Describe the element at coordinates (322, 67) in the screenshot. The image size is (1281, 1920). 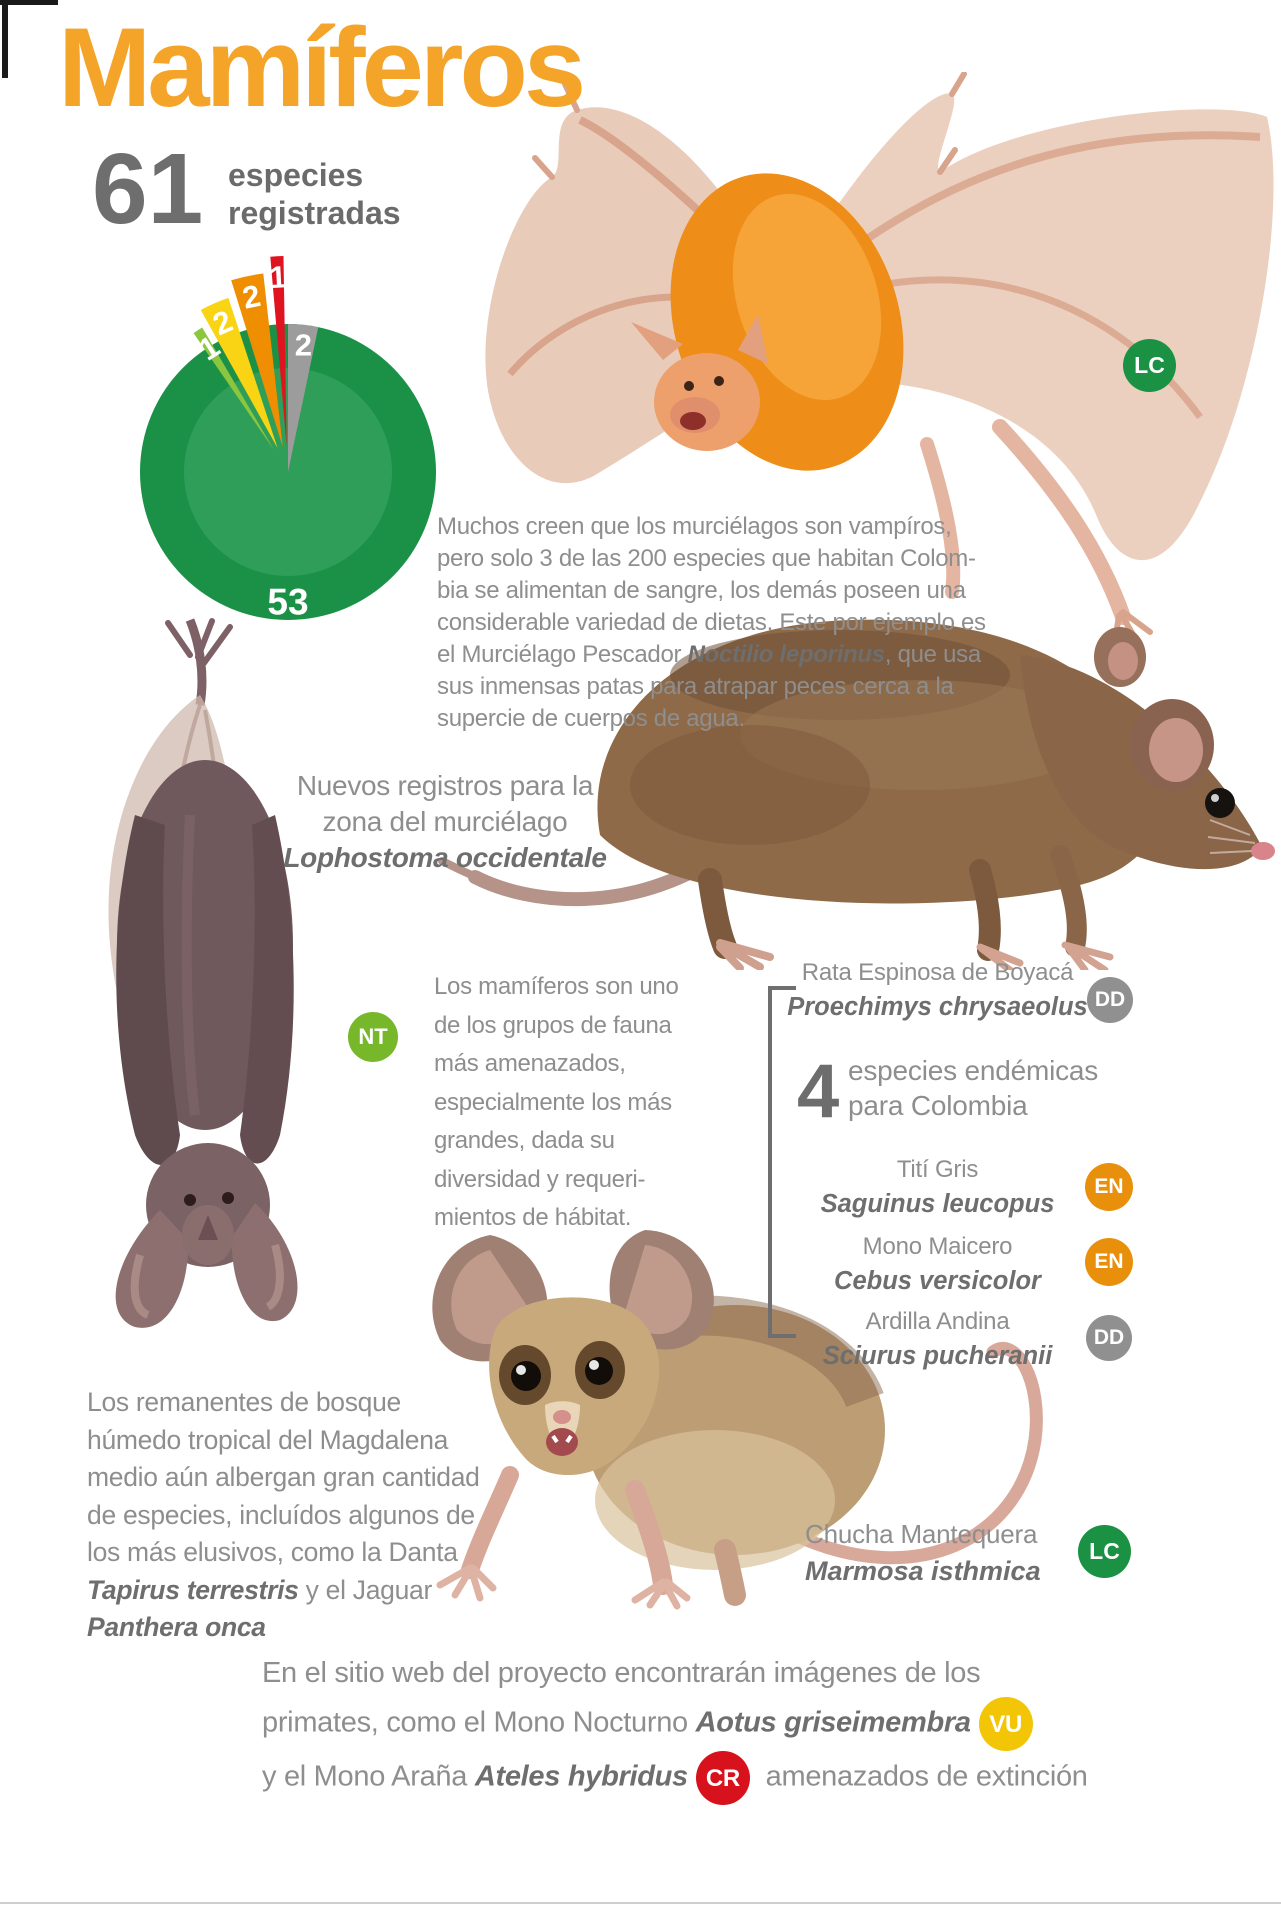
I see `page-title: Mamíferos` at that location.